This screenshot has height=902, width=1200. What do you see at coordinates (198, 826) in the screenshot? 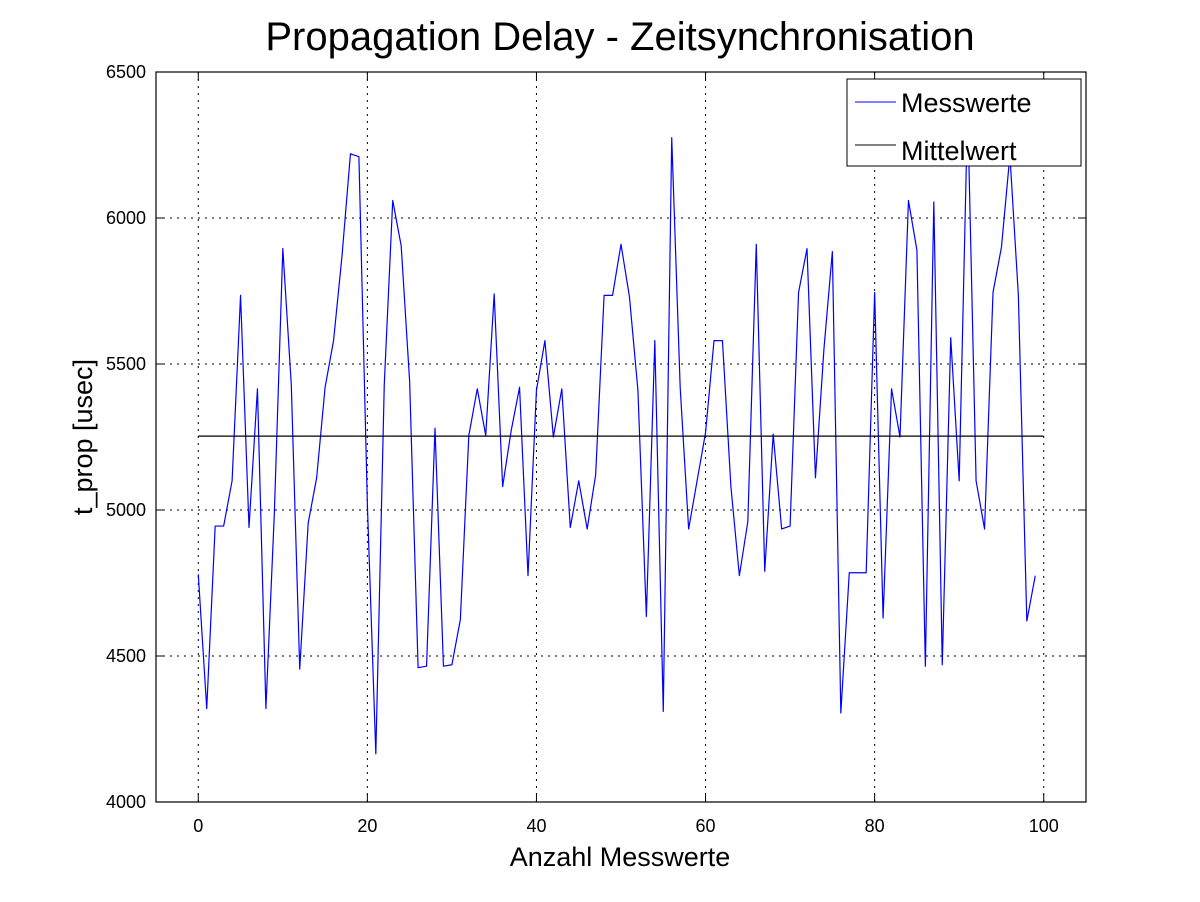
I see `x-tick-label: 0` at bounding box center [198, 826].